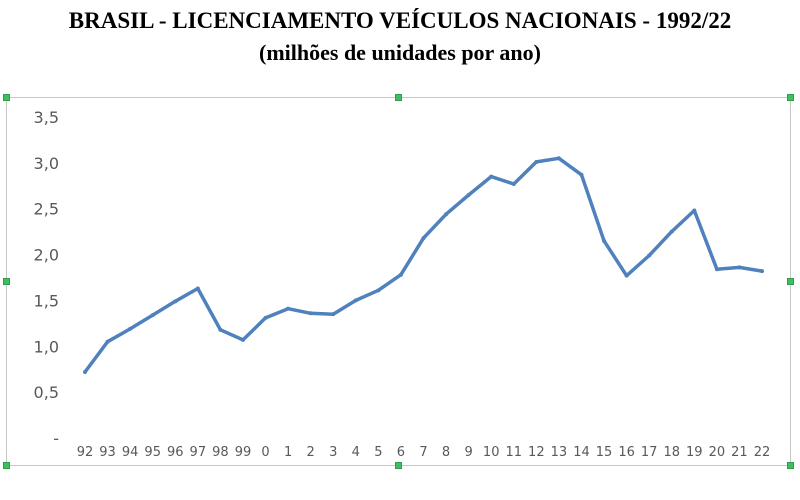  What do you see at coordinates (198, 452) in the screenshot?
I see `x-tick-label: 97` at bounding box center [198, 452].